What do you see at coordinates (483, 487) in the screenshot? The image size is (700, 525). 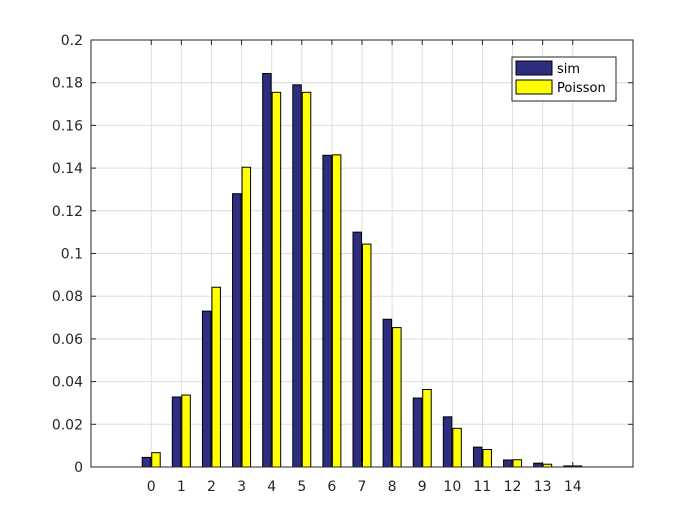 I see `x-tick-label-11: 11` at bounding box center [483, 487].